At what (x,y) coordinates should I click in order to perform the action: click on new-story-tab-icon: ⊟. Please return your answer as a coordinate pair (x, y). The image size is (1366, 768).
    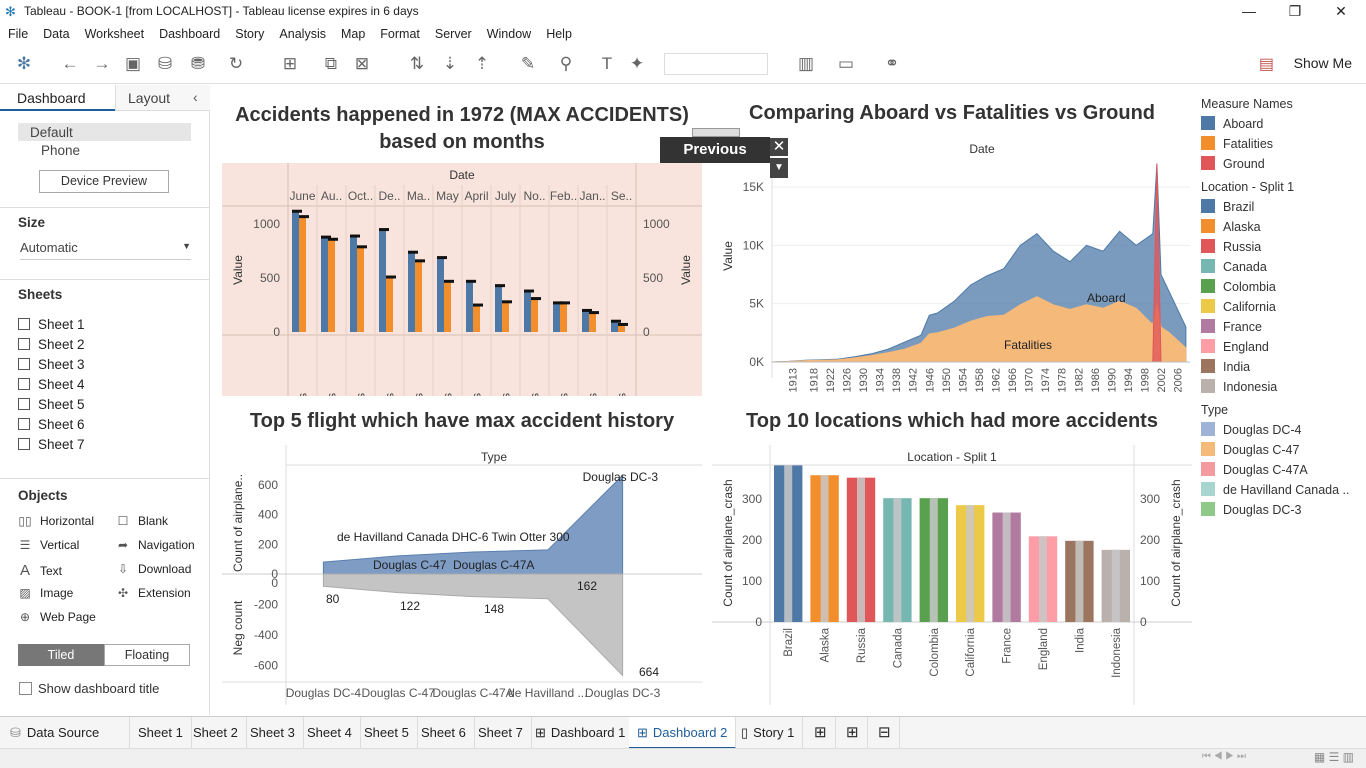
    Looking at the image, I should click on (885, 733).